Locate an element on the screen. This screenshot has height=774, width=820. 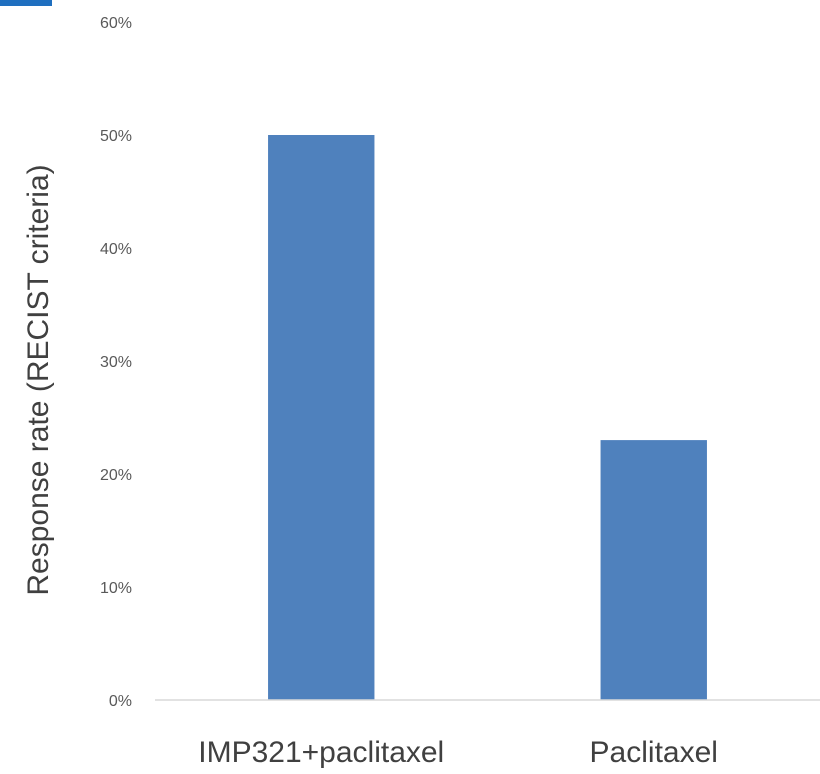
y-tick-label: 60% is located at coordinates (116, 23).